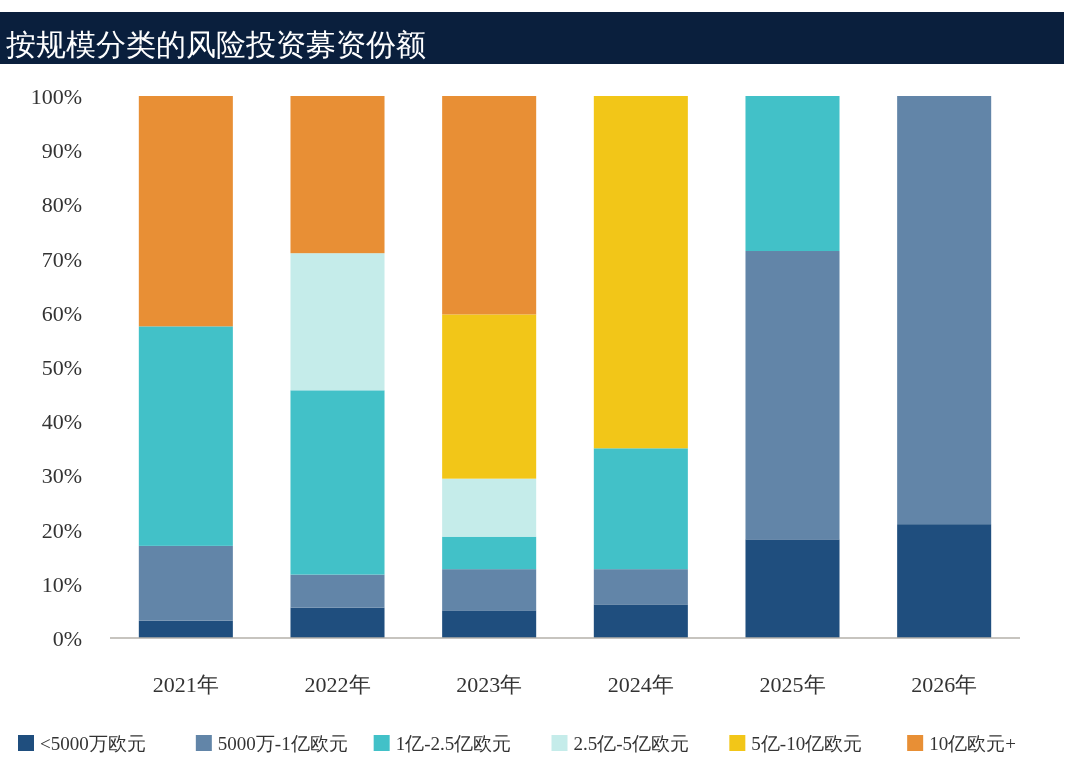 The width and height of the screenshot is (1087, 784). What do you see at coordinates (61, 367) in the screenshot?
I see `y-tick-label: 50%` at bounding box center [61, 367].